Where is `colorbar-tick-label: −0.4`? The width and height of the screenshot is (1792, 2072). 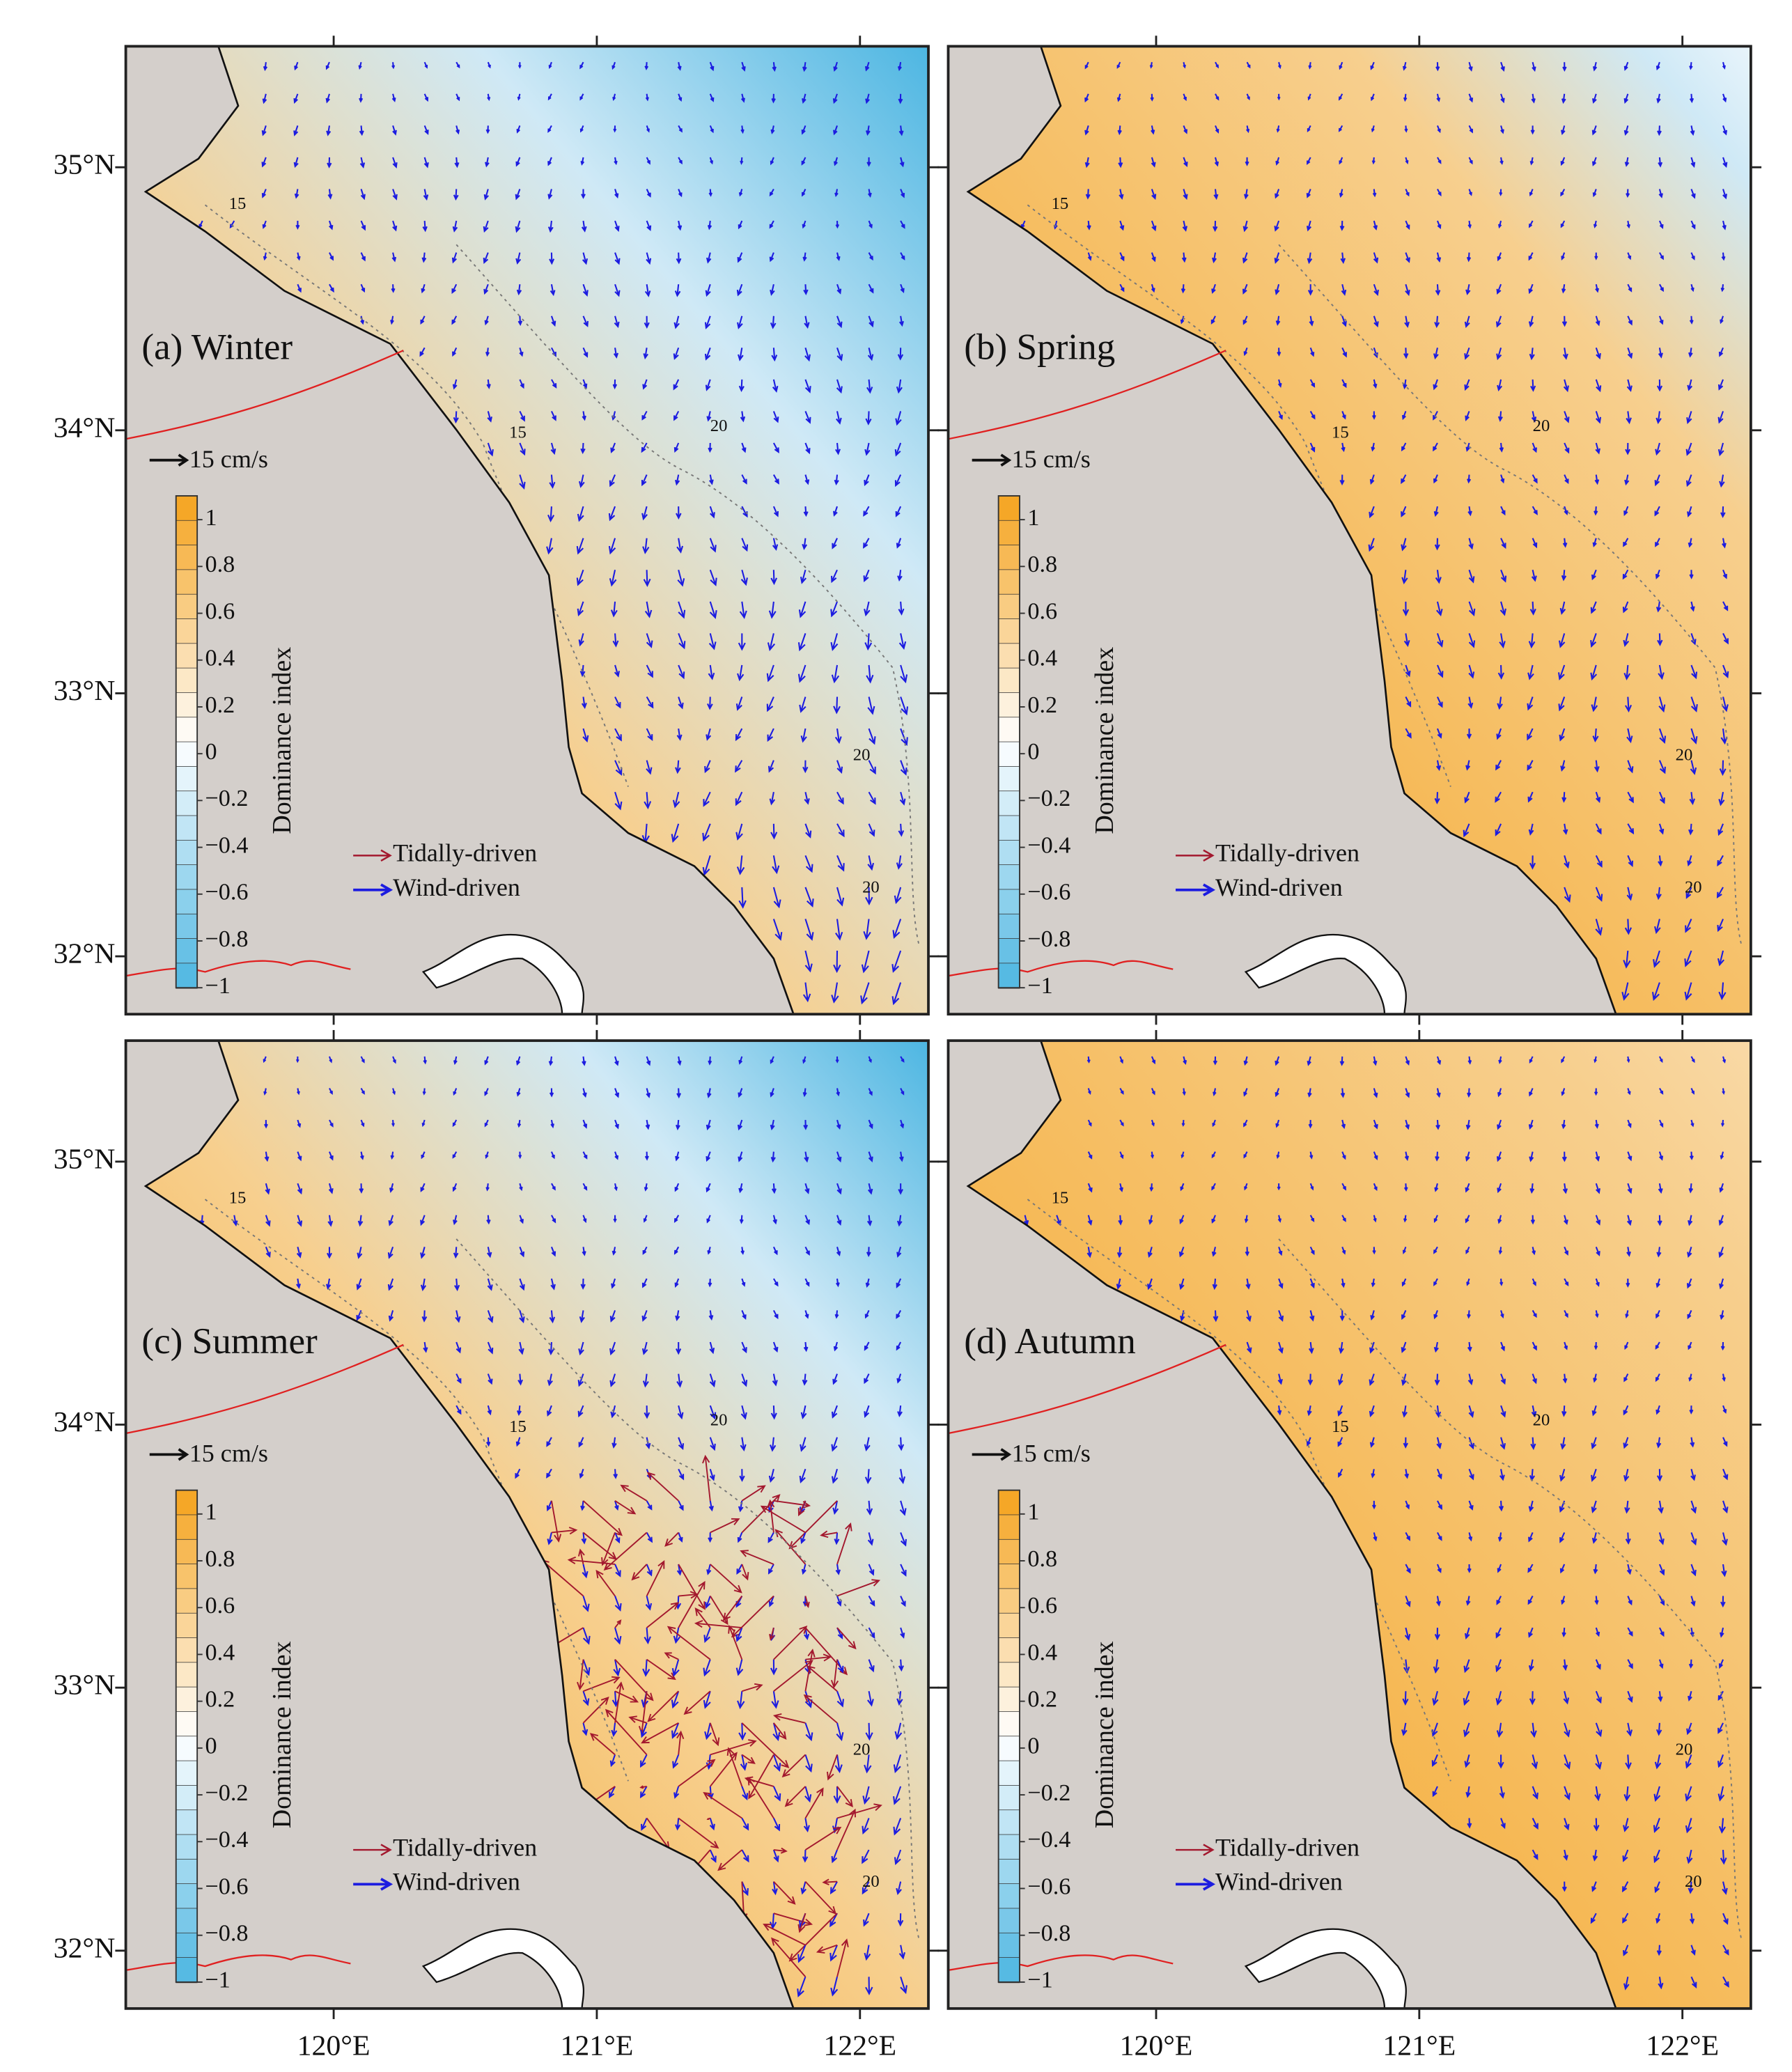
colorbar-tick-label: −0.4 is located at coordinates (227, 845).